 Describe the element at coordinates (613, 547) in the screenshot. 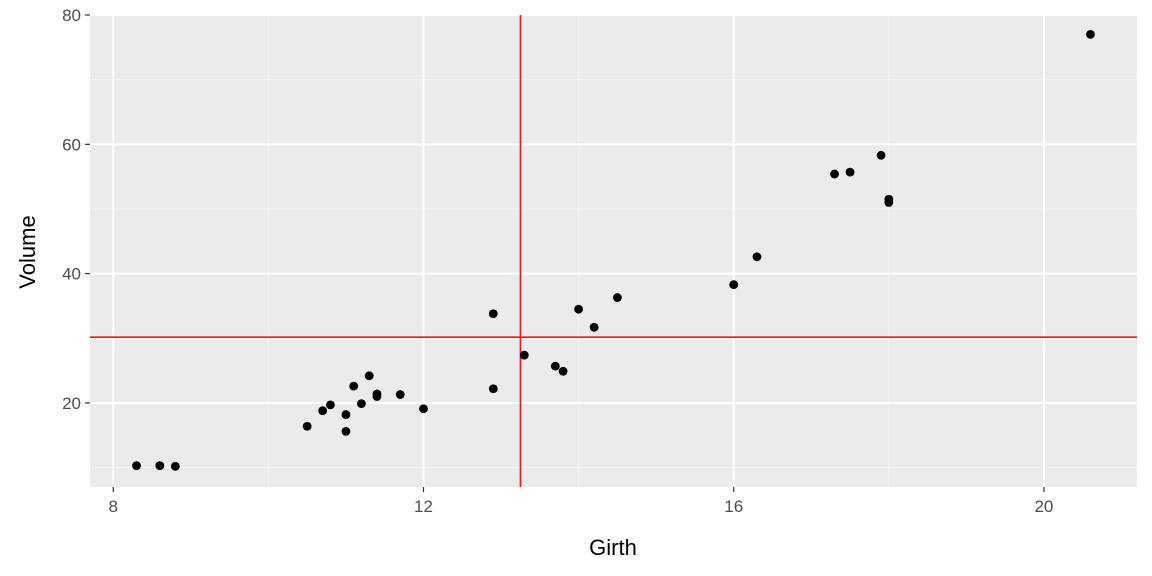

I see `x-axis-title: Girth` at that location.